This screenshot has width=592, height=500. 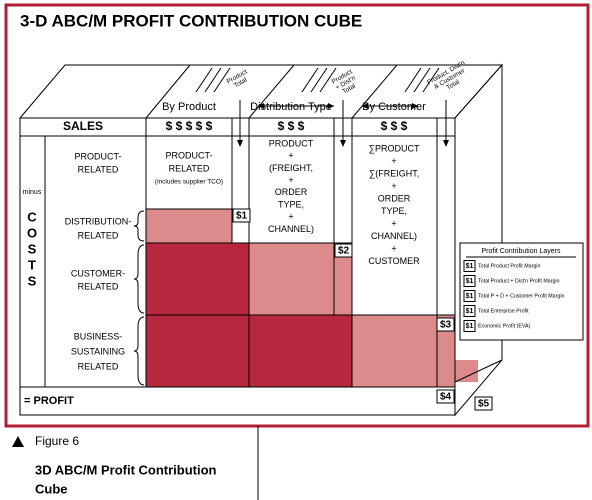 I want to click on figure-marker, so click(x=18, y=441).